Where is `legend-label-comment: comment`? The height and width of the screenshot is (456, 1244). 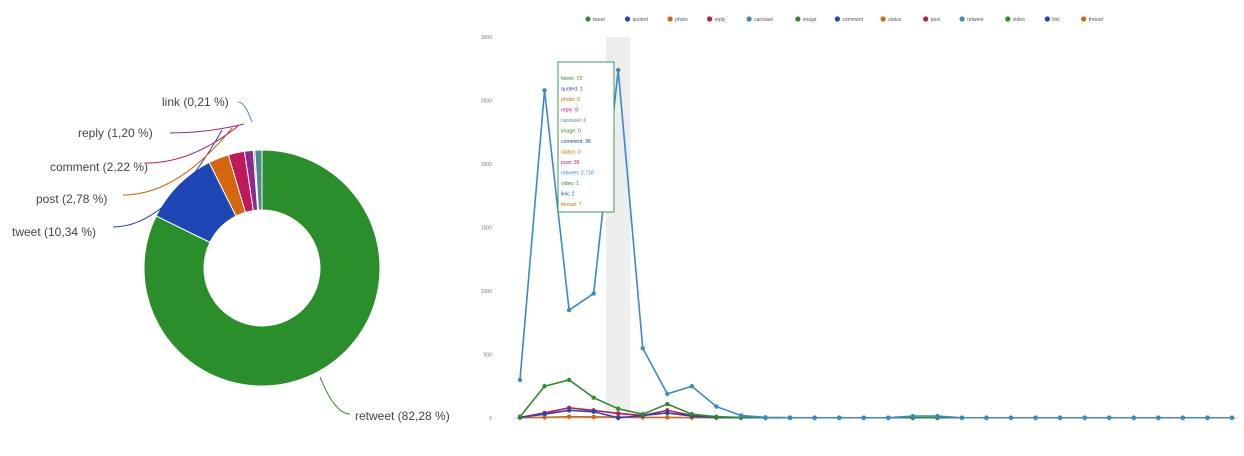 legend-label-comment: comment is located at coordinates (852, 20).